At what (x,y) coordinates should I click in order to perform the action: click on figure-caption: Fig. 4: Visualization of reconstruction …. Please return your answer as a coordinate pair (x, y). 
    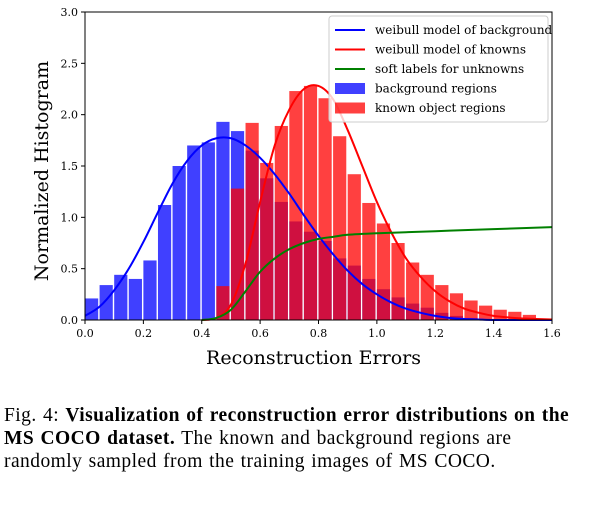
    Looking at the image, I should click on (297, 438).